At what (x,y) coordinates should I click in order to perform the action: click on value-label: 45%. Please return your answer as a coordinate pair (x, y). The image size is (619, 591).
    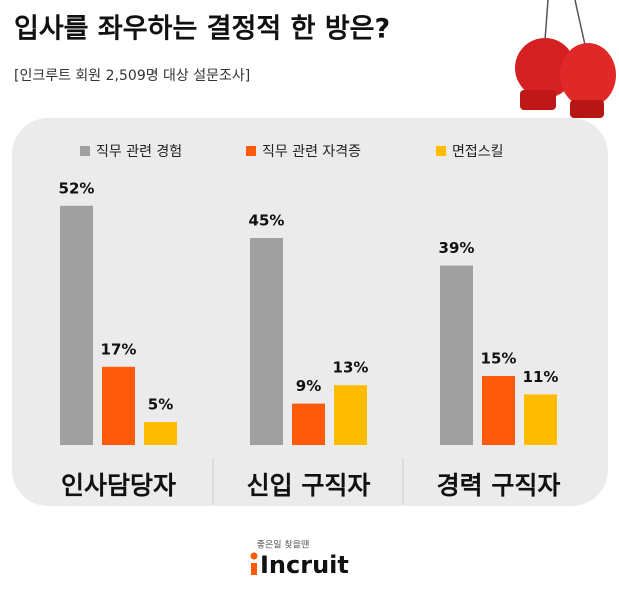
    Looking at the image, I should click on (267, 221).